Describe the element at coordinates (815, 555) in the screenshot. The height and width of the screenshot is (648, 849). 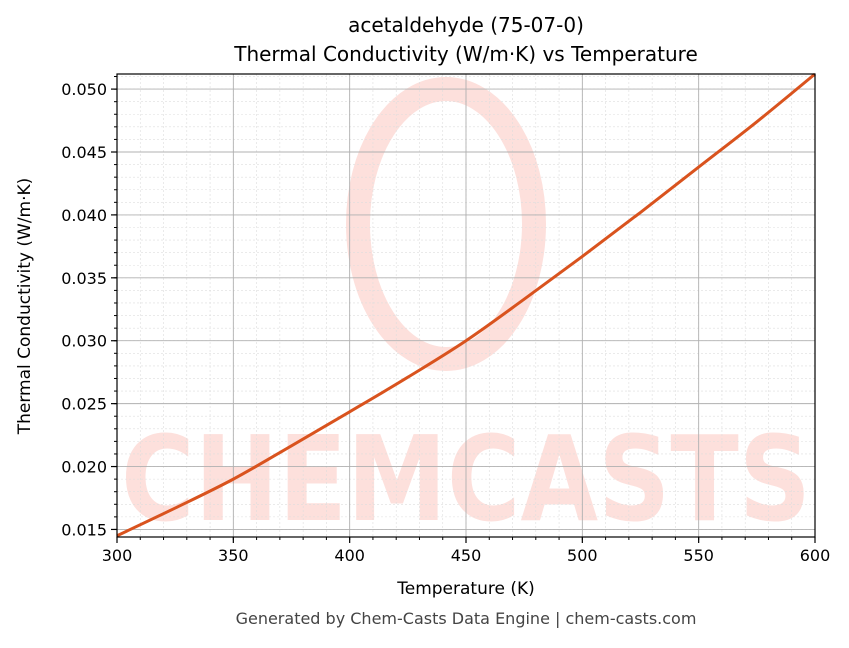
I see `x-tick-label: 600` at that location.